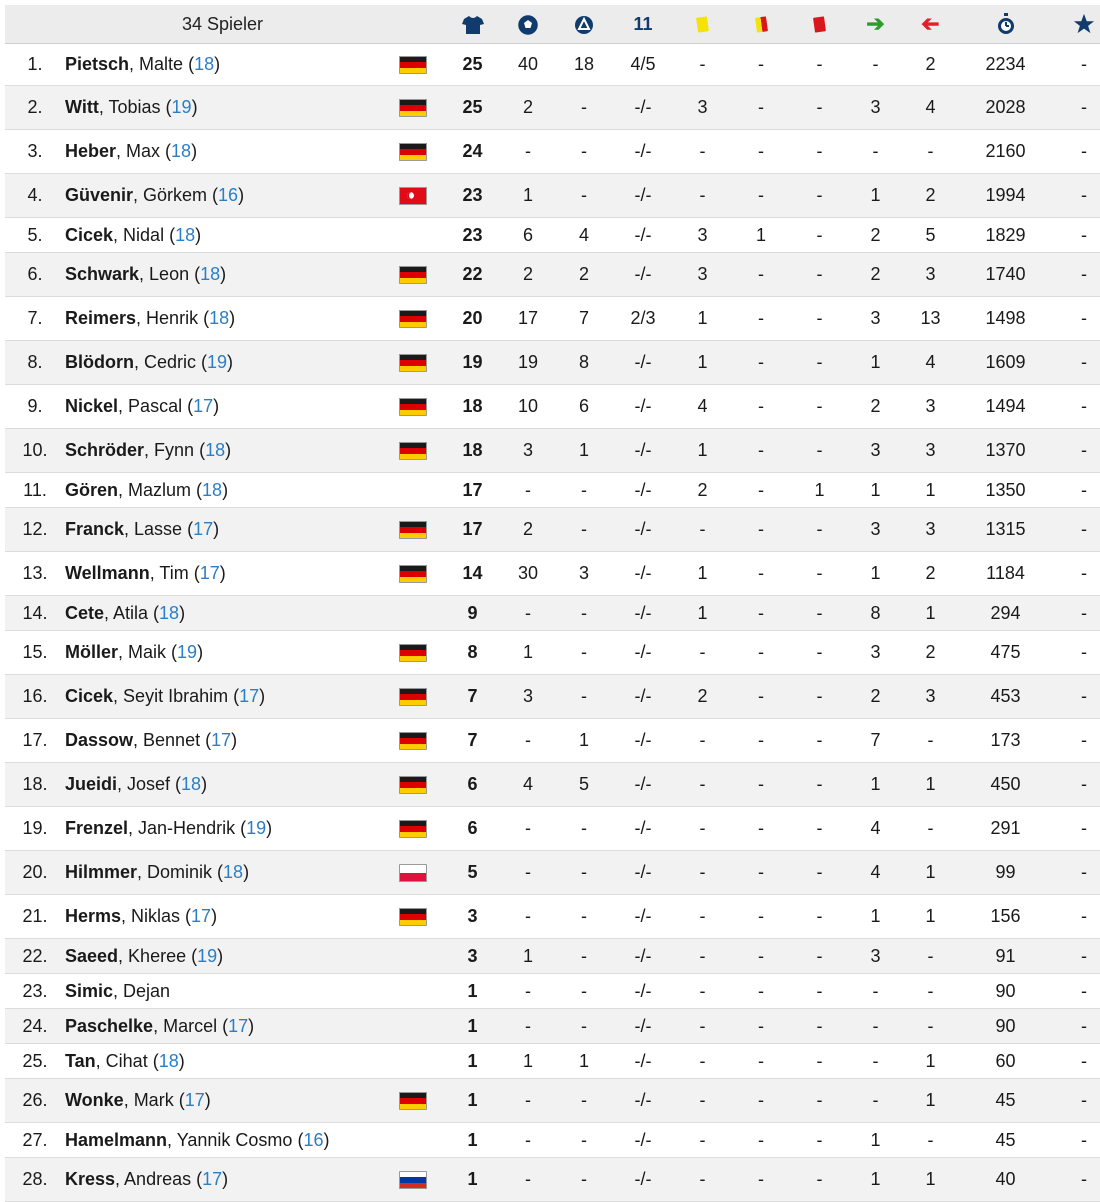  Describe the element at coordinates (107, 573) in the screenshot. I see `player-surname-link: Wellmann` at that location.